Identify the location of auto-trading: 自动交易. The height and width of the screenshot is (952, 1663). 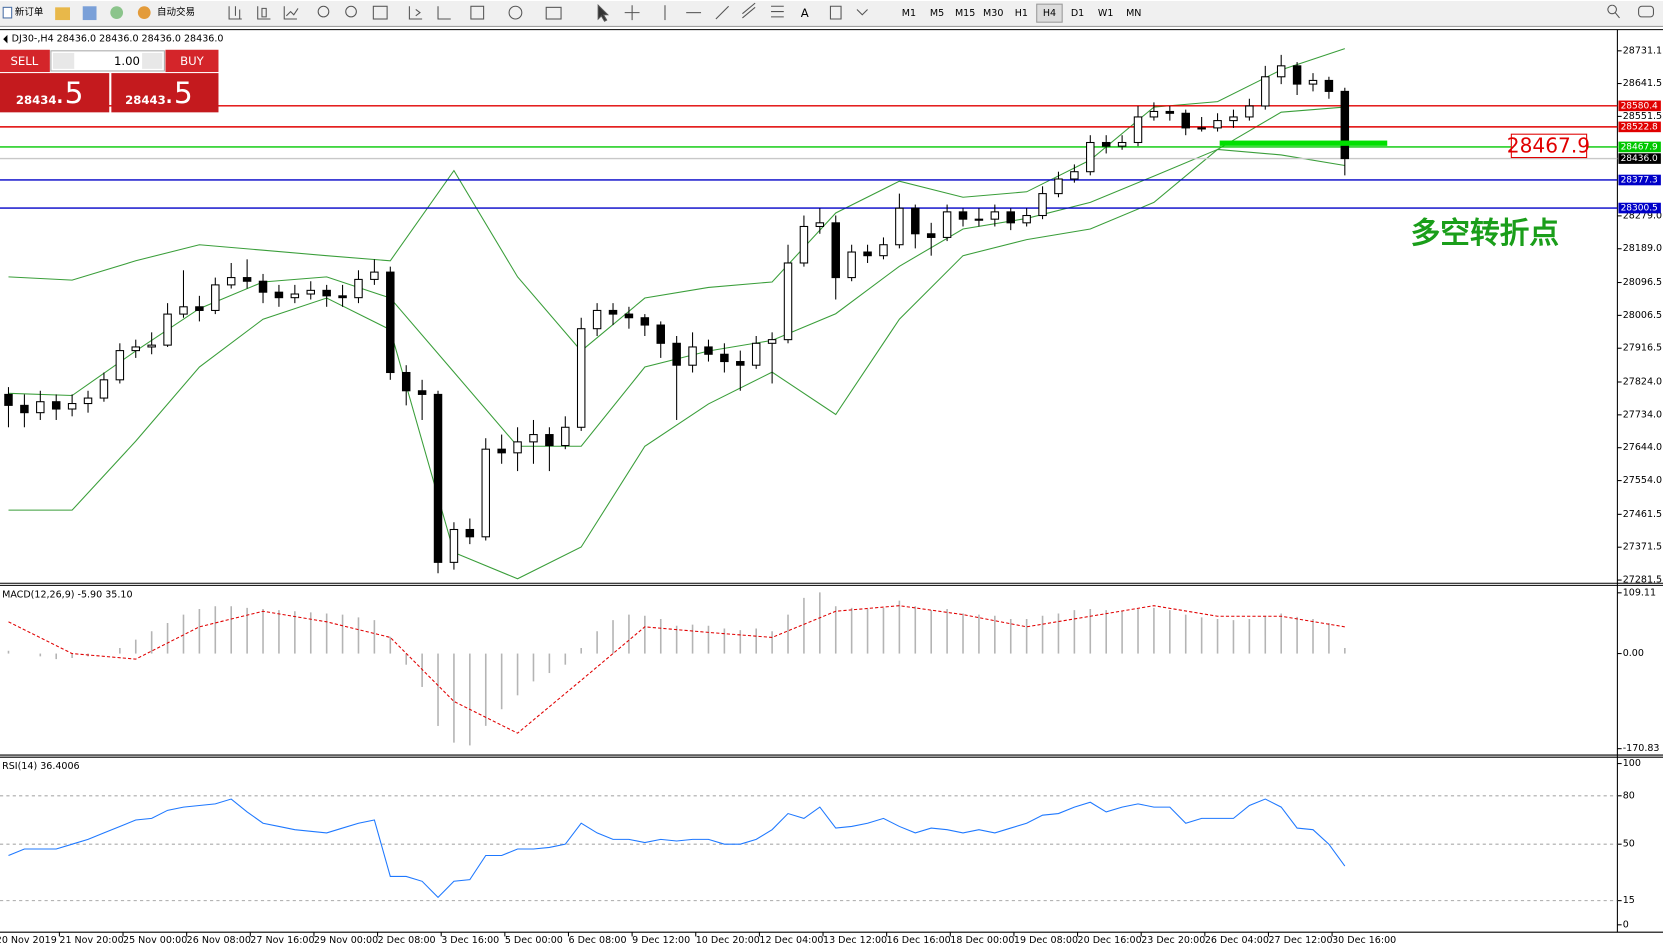
(176, 12).